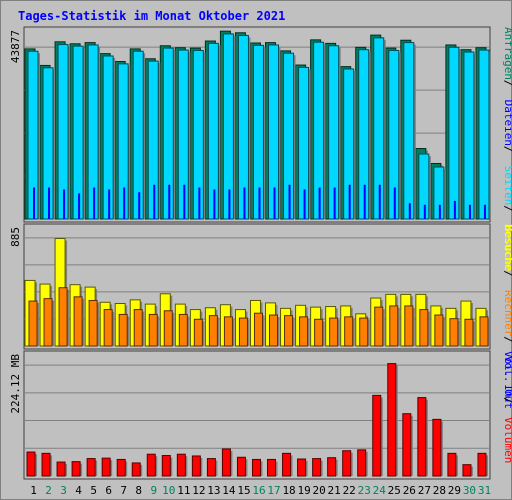 The height and width of the screenshot is (500, 512). What do you see at coordinates (439, 490) in the screenshot?
I see `x-tick-label: 28` at bounding box center [439, 490].